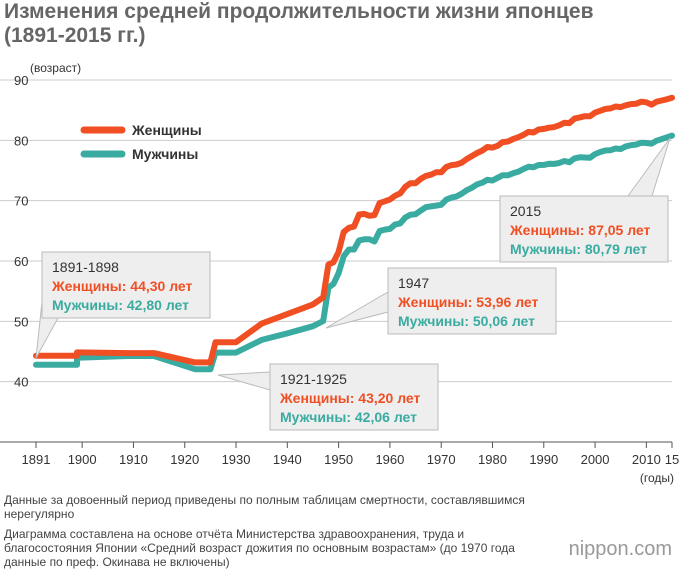 Image resolution: width=680 pixels, height=575 pixels. What do you see at coordinates (441, 459) in the screenshot?
I see `x-tick-1970: 1970` at bounding box center [441, 459].